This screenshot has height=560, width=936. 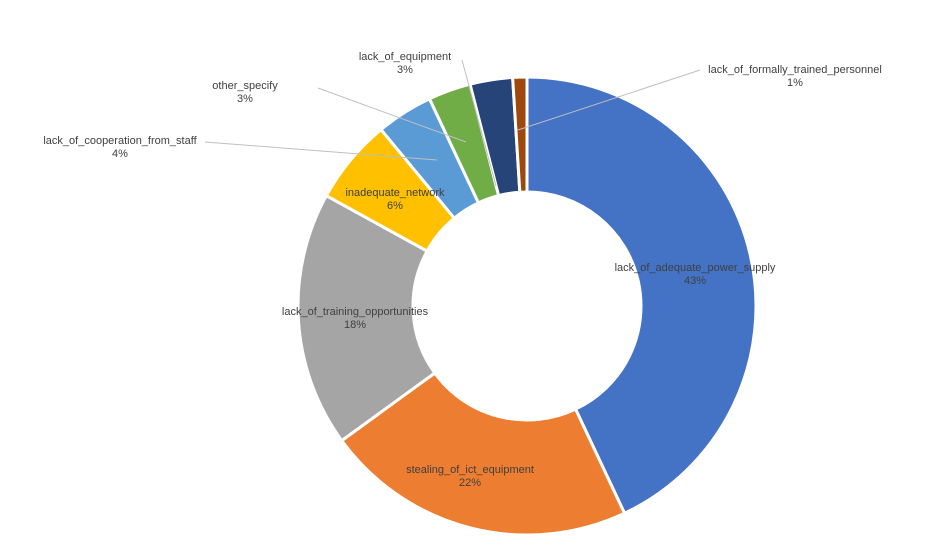 What do you see at coordinates (395, 193) in the screenshot?
I see `slice-label: inadequate_network` at bounding box center [395, 193].